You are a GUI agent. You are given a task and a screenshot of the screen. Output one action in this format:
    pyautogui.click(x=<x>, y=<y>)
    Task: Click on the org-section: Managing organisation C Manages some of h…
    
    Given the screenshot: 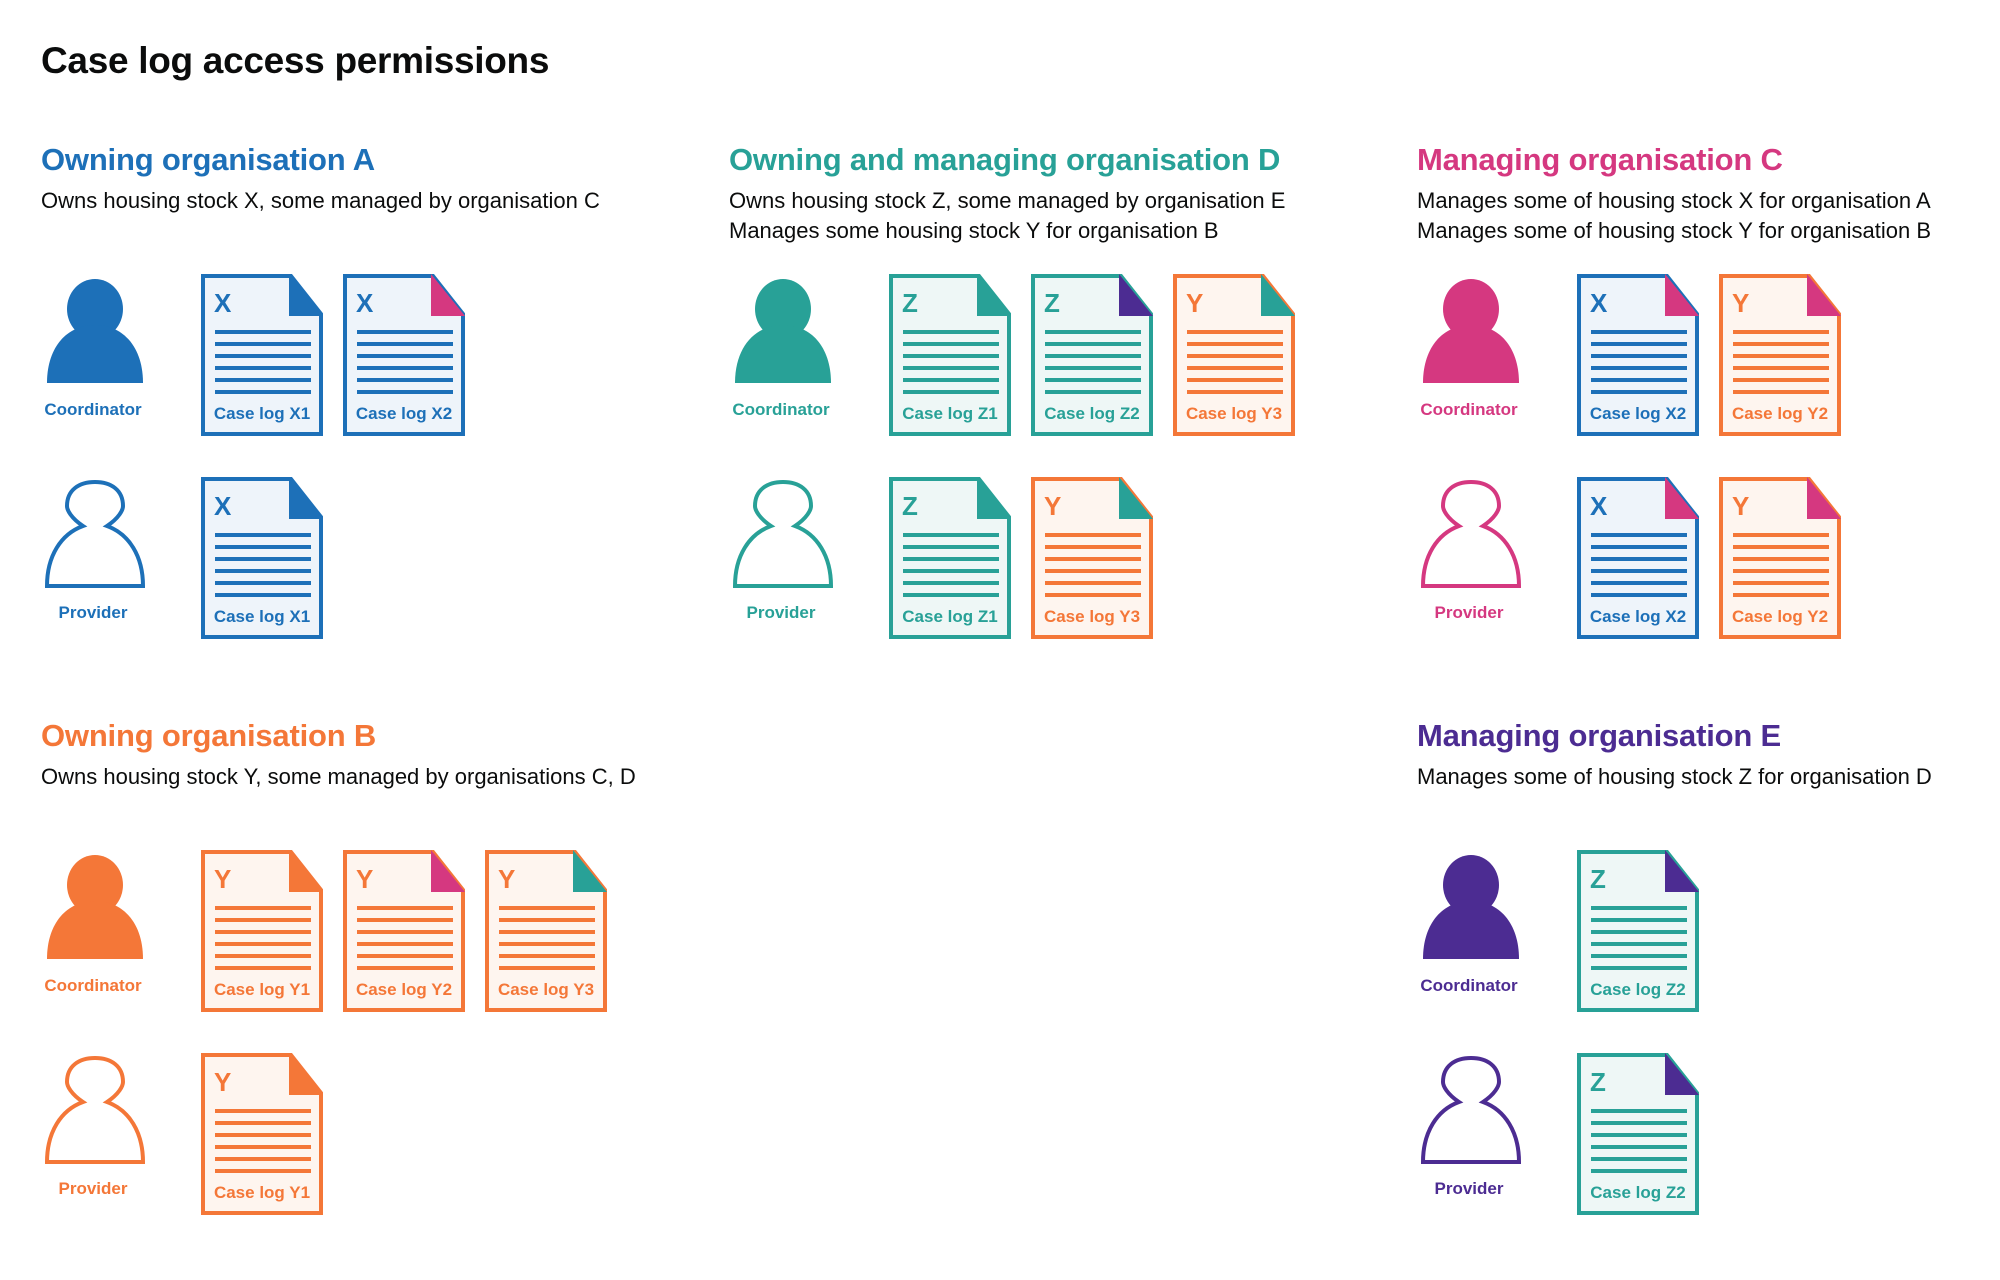 What is the action you would take?
    pyautogui.click(x=1674, y=389)
    